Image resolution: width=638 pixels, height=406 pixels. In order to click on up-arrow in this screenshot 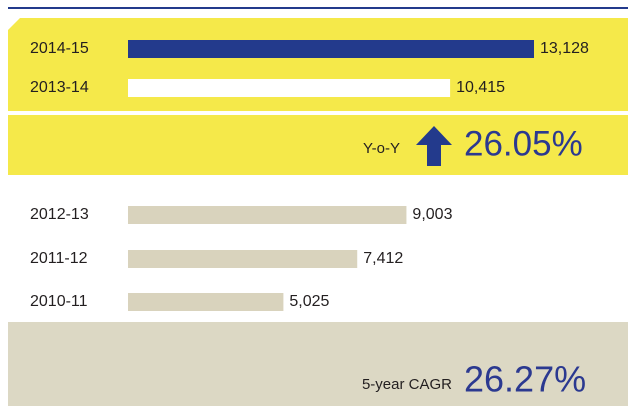, I will do `click(434, 146)`.